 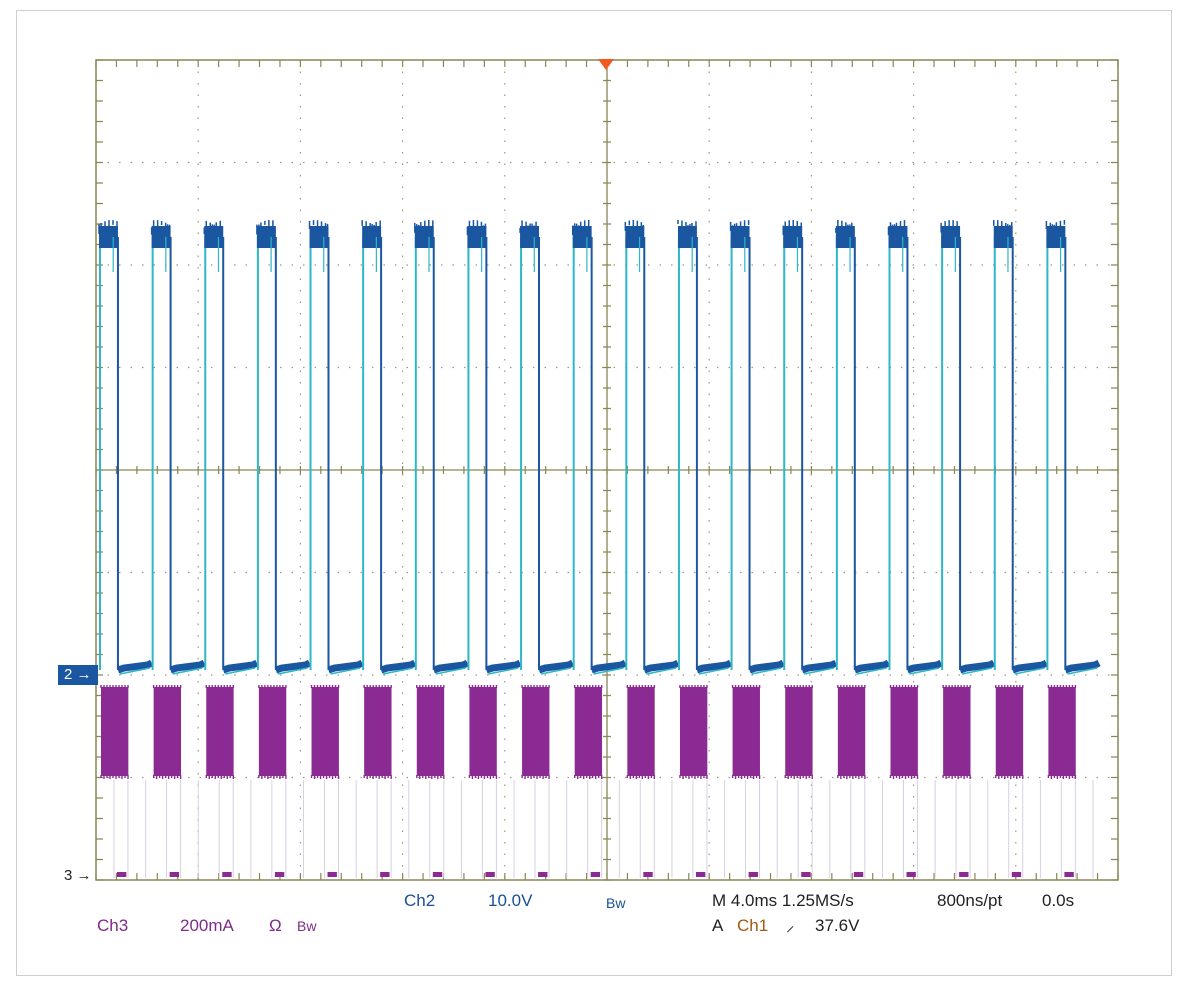 I want to click on resolution-readout: 800ns/pt, so click(x=970, y=900).